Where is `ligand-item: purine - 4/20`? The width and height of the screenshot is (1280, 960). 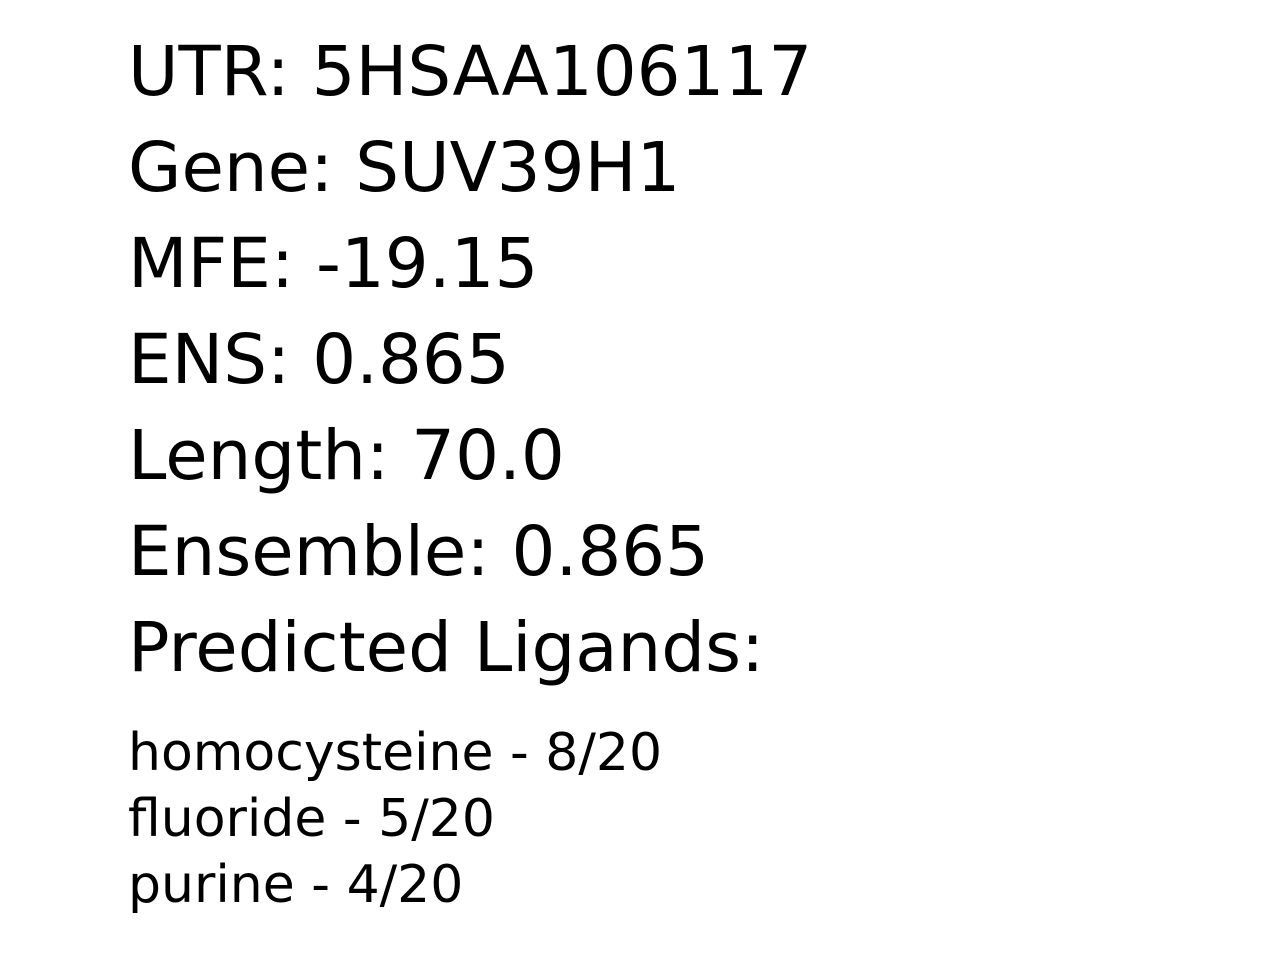
ligand-item: purine - 4/20 is located at coordinates (296, 885).